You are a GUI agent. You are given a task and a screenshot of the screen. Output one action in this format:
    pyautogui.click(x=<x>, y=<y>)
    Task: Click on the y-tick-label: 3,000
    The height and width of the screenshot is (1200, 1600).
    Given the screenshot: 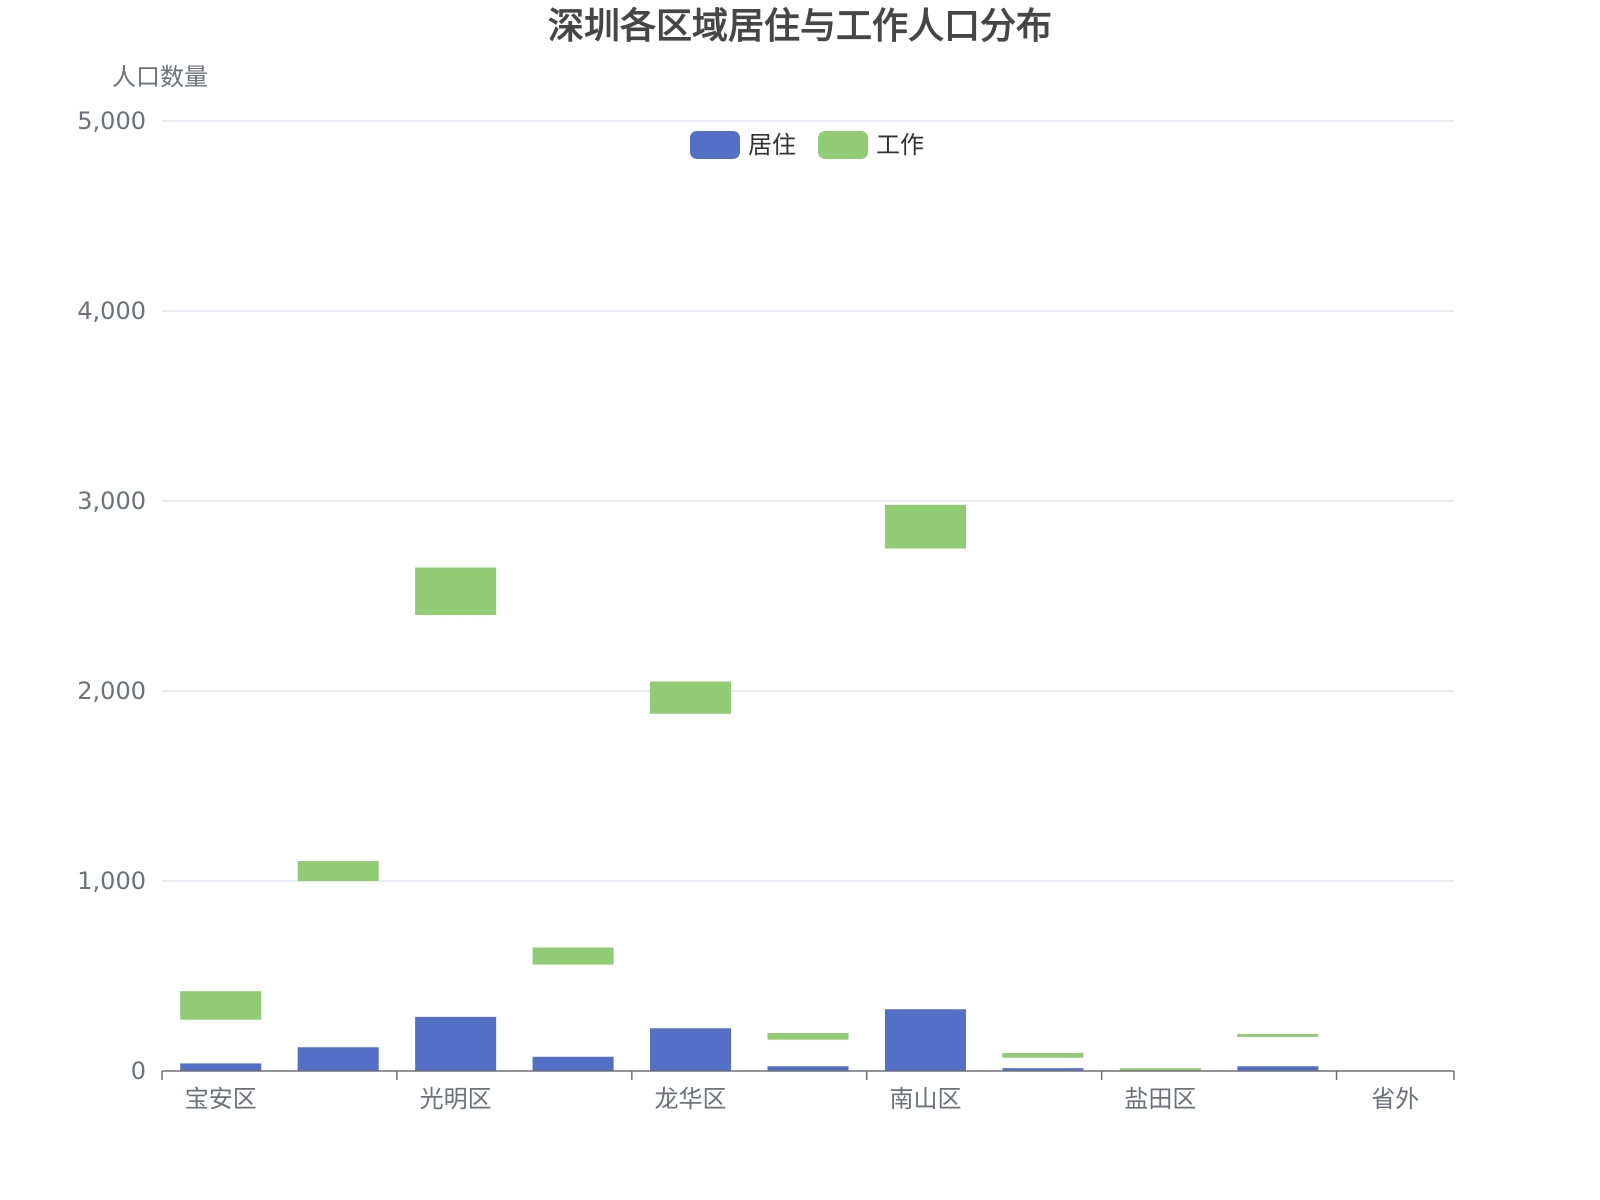 What is the action you would take?
    pyautogui.click(x=111, y=501)
    